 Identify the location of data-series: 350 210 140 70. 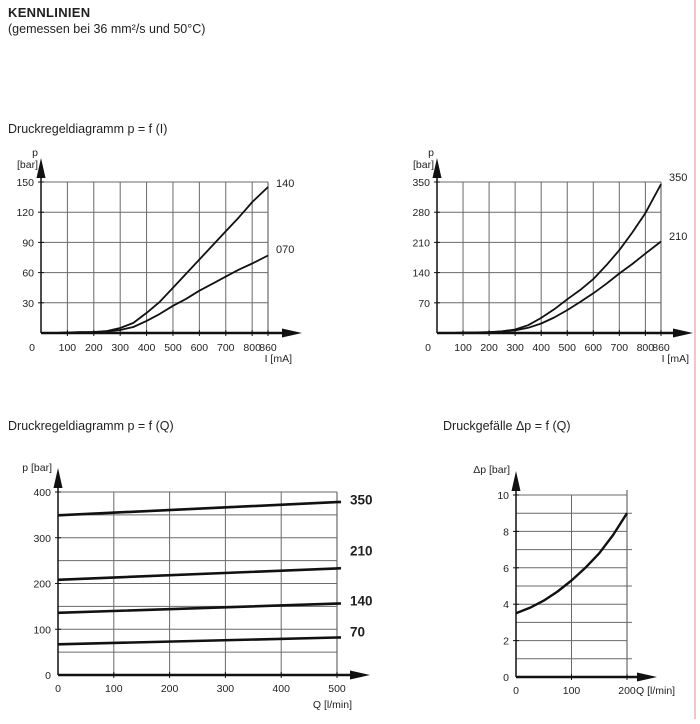
(215, 569).